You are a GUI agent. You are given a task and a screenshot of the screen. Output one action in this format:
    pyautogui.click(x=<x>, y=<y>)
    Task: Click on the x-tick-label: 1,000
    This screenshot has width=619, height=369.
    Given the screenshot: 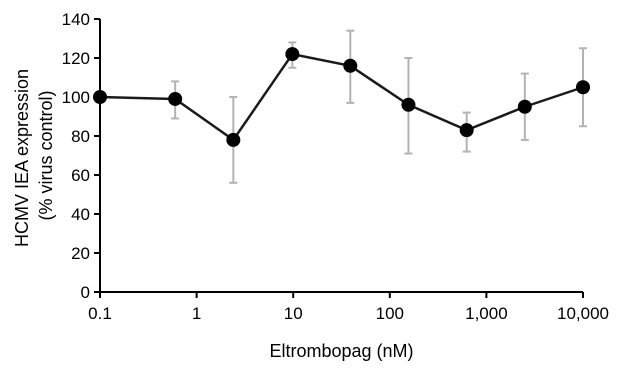 What is the action you would take?
    pyautogui.click(x=486, y=313)
    